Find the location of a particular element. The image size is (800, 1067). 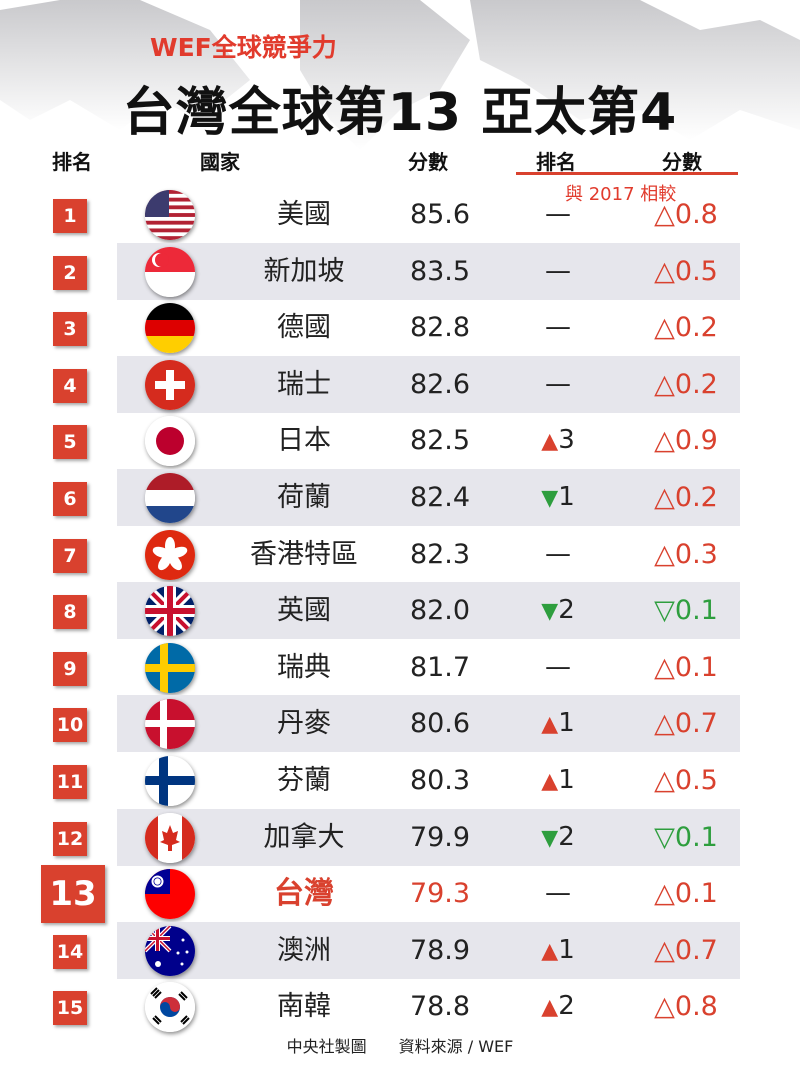

rank-change: ▼1 is located at coordinates (558, 497).